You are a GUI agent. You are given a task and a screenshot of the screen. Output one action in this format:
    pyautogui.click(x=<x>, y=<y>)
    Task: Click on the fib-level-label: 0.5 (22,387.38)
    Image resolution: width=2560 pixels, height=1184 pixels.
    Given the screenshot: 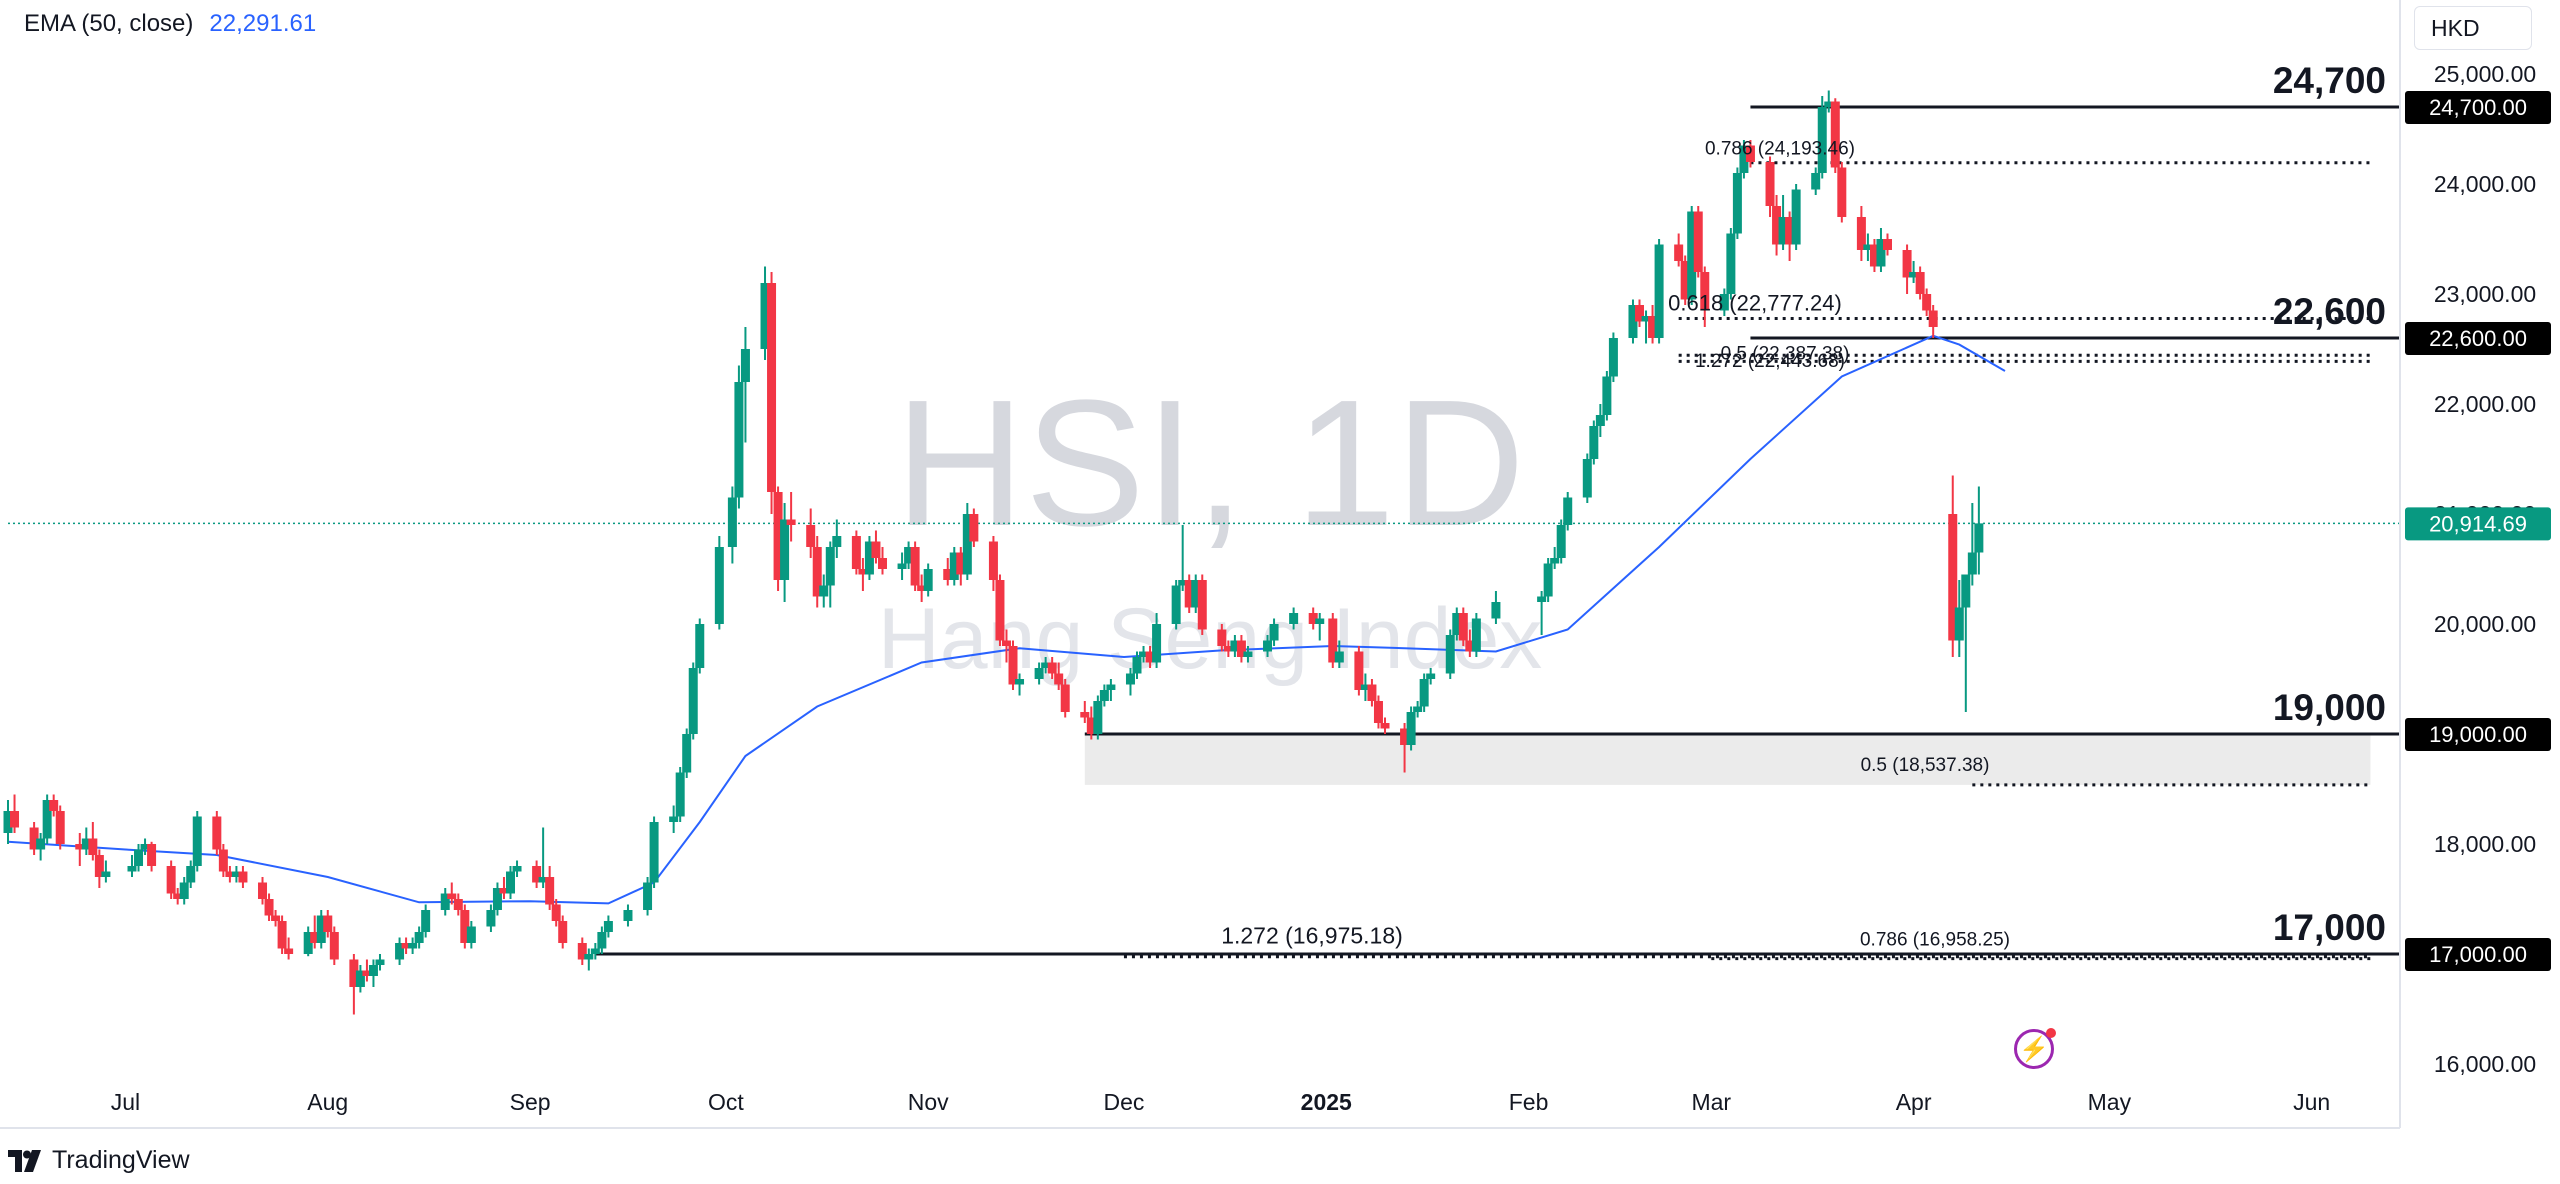 What is the action you would take?
    pyautogui.click(x=1785, y=353)
    